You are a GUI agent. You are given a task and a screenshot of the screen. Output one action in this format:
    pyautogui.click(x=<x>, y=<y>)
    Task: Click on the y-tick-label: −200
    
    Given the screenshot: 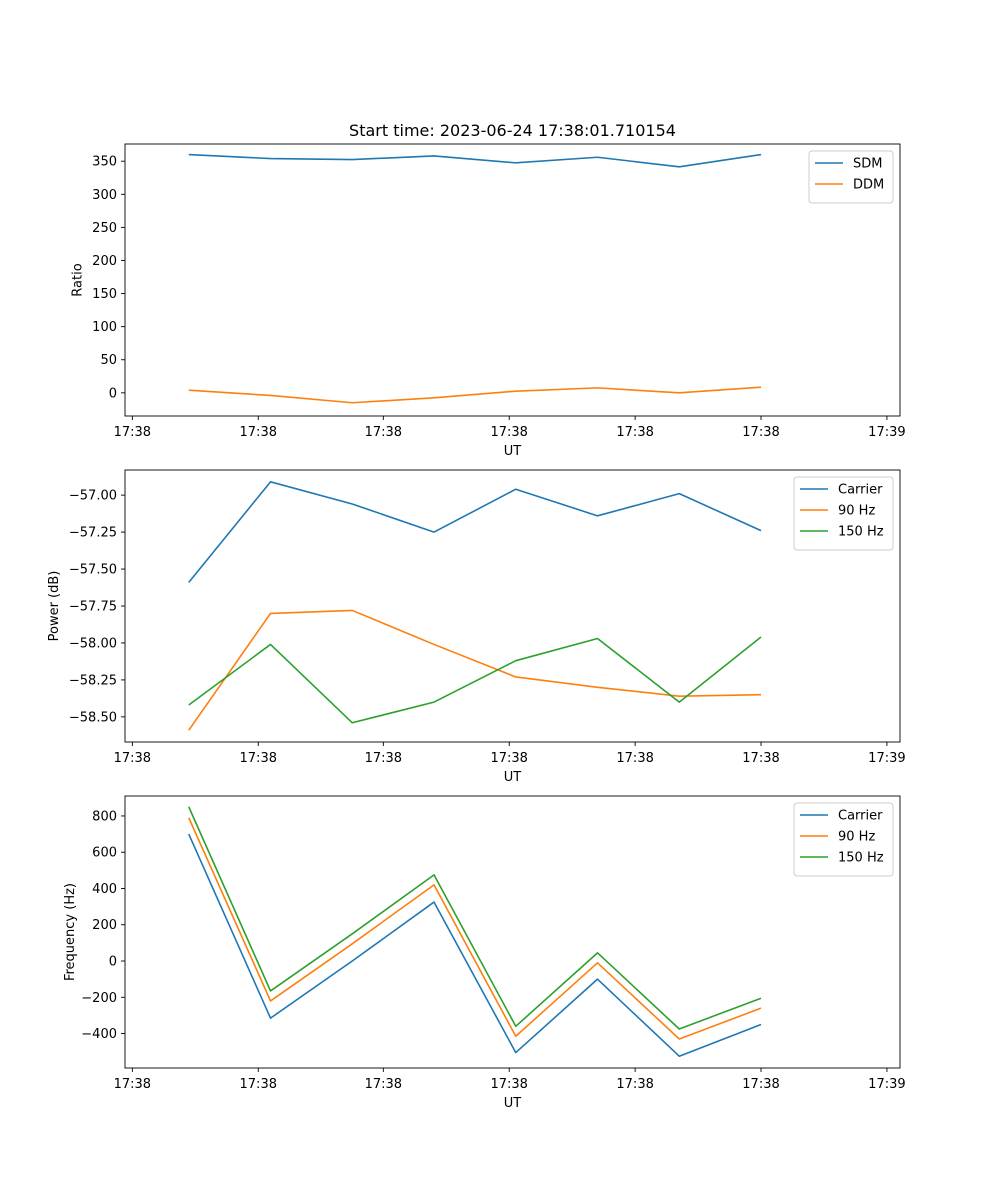 What is the action you would take?
    pyautogui.click(x=99, y=998)
    